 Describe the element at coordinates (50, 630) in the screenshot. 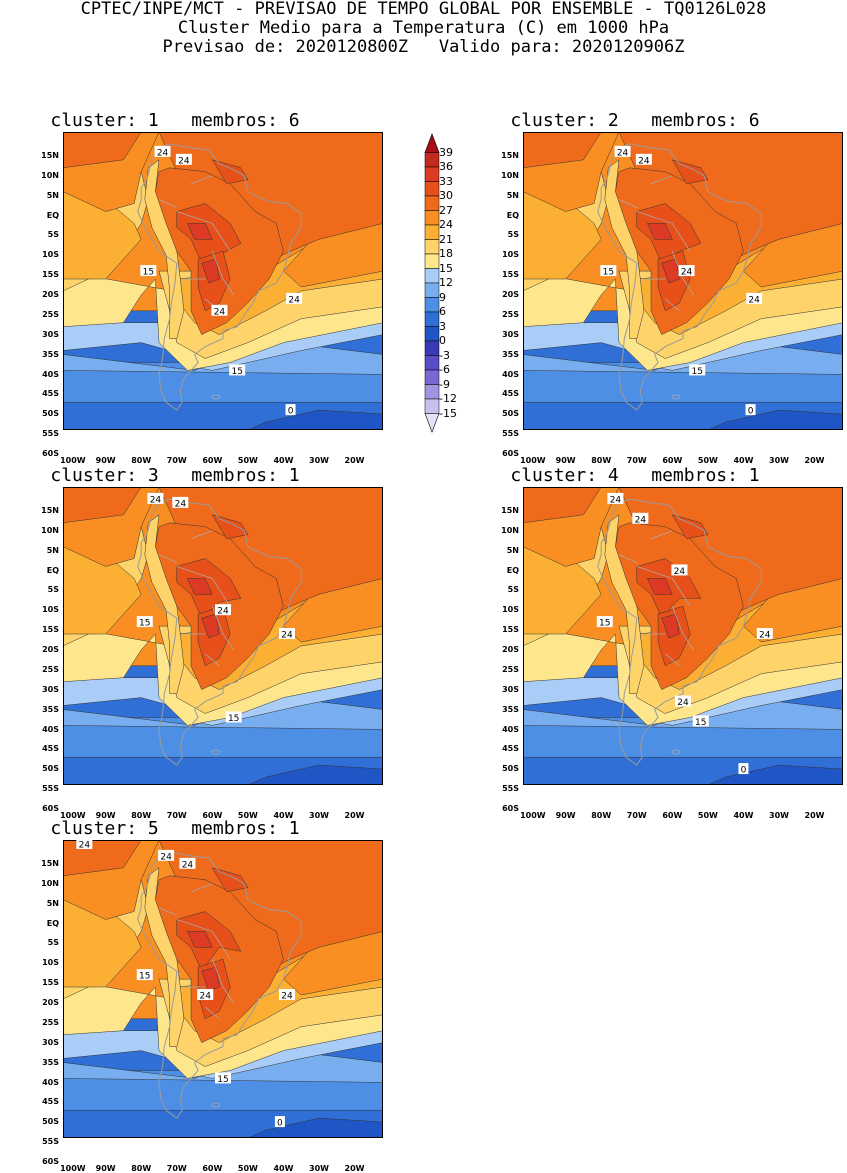

I see `lat-tick-label: 15S` at that location.